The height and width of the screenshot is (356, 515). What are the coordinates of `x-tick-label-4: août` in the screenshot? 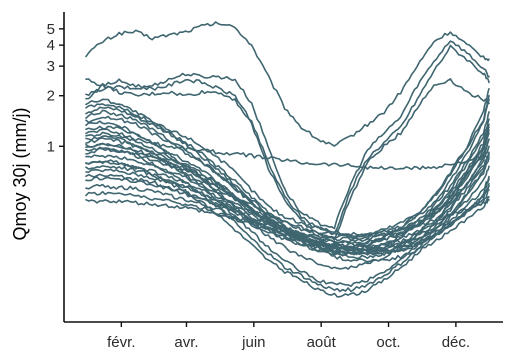 It's located at (322, 342).